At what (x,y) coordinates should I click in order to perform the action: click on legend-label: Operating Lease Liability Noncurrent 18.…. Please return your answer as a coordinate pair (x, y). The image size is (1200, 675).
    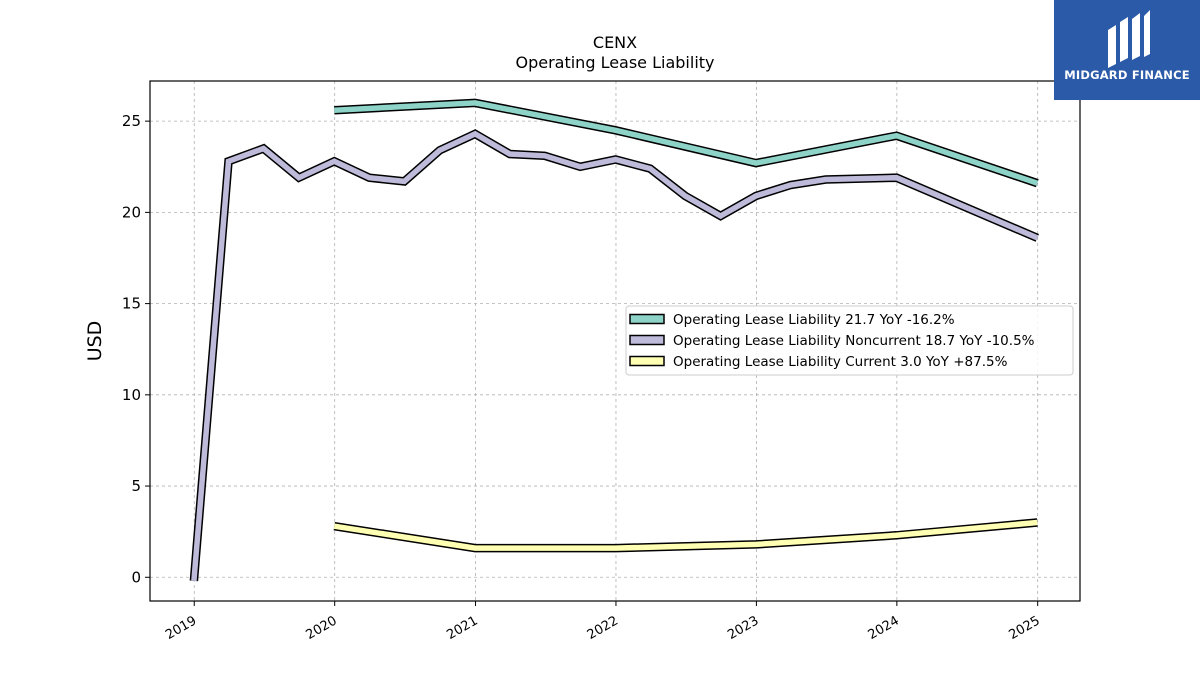
    Looking at the image, I should click on (854, 341).